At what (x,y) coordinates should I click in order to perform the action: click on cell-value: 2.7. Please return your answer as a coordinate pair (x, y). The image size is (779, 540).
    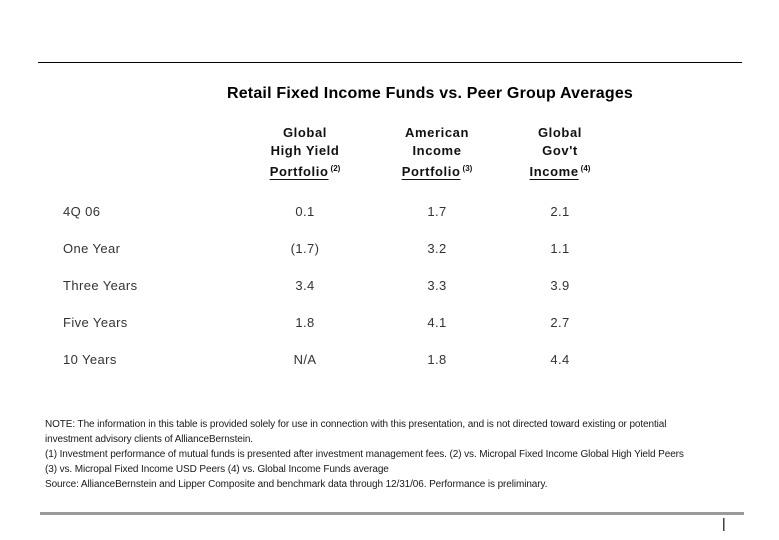
    Looking at the image, I should click on (560, 322).